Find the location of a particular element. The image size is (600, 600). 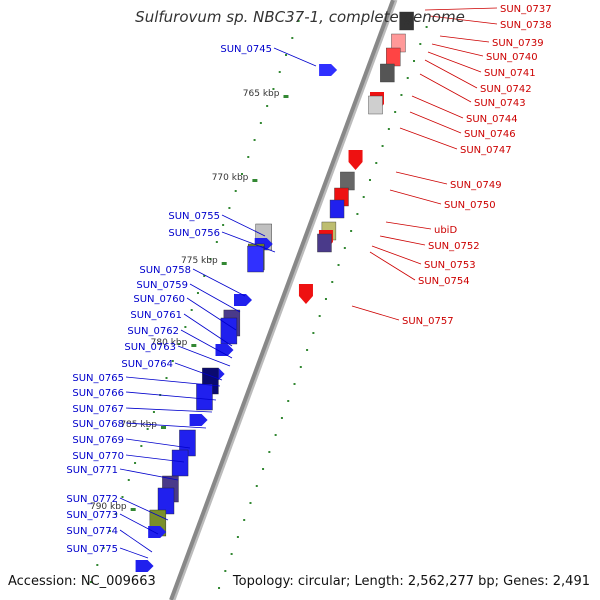

left-gene-label: SUN_0758 is located at coordinates (165, 270).